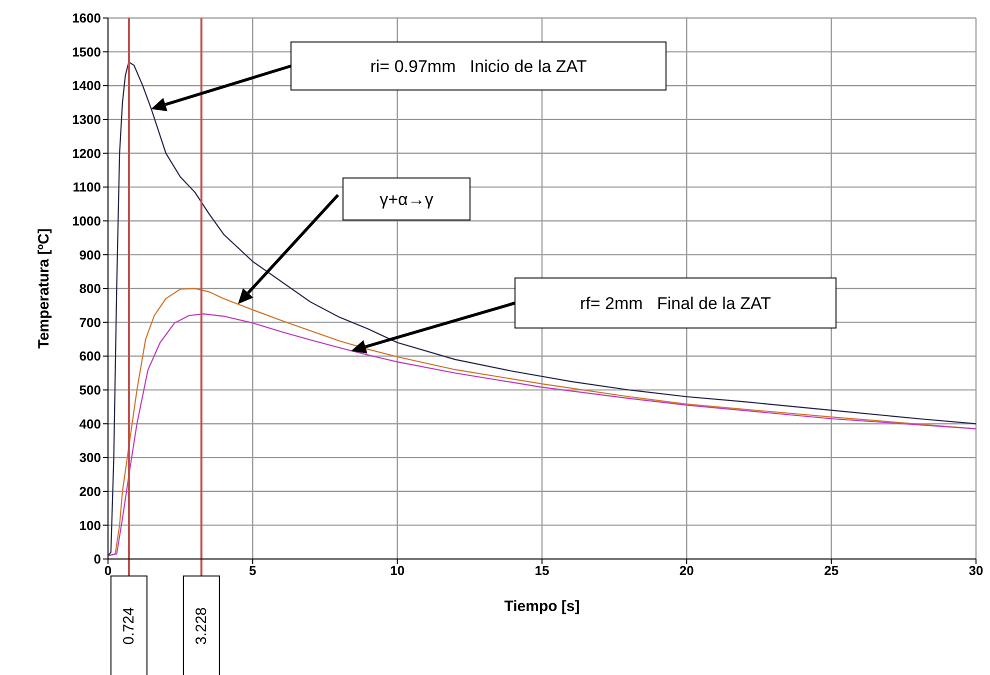 This screenshot has height=675, width=990. What do you see at coordinates (90, 458) in the screenshot?
I see `y-tick-label: 300` at bounding box center [90, 458].